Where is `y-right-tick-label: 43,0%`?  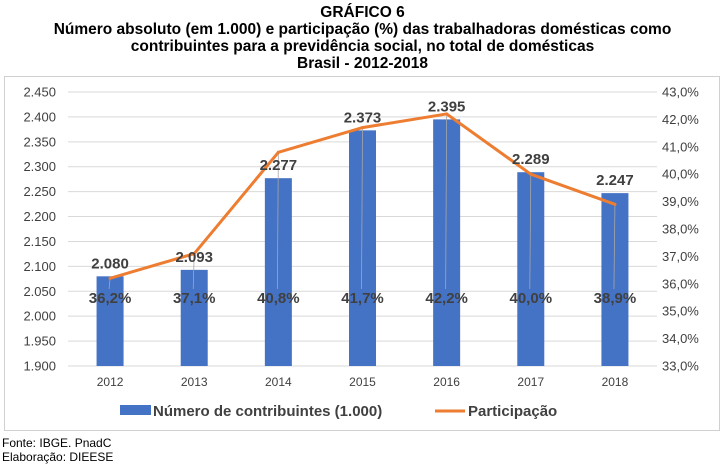
y-right-tick-label: 43,0% is located at coordinates (680, 92).